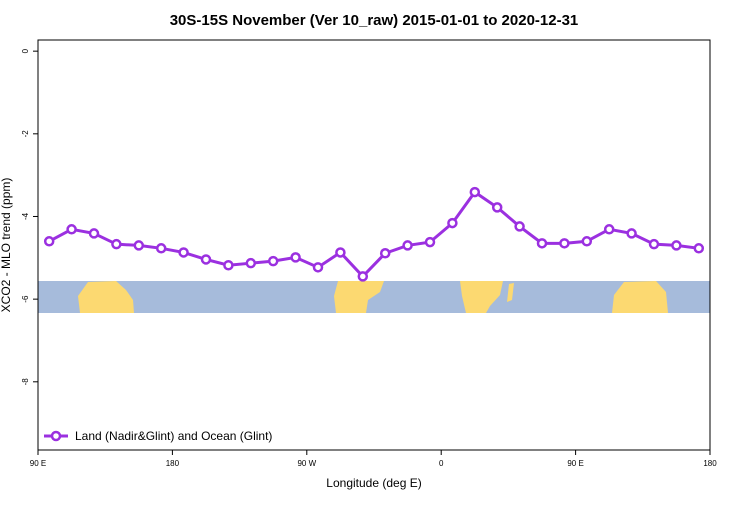 The height and width of the screenshot is (505, 750). What do you see at coordinates (25, 299) in the screenshot?
I see `y-tick-label: -6` at bounding box center [25, 299].